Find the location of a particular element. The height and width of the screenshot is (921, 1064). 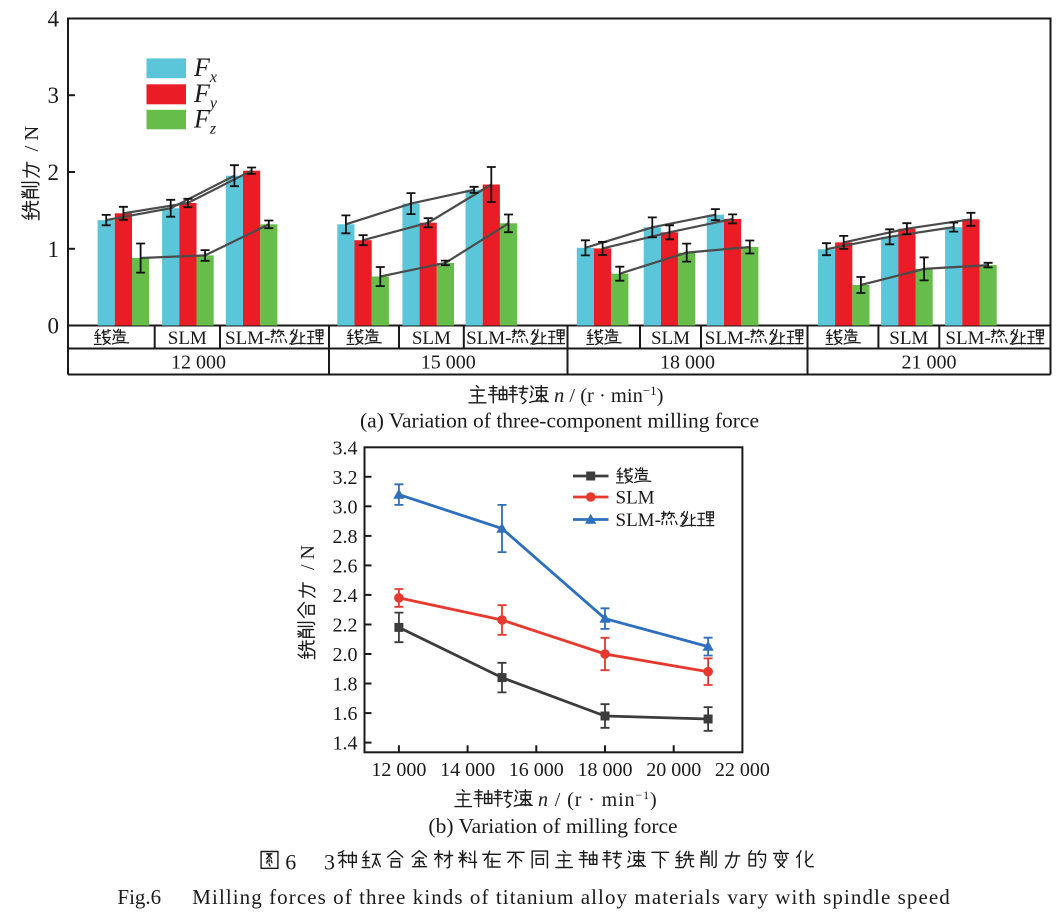

svg-text: 1.4 is located at coordinates (345, 744).